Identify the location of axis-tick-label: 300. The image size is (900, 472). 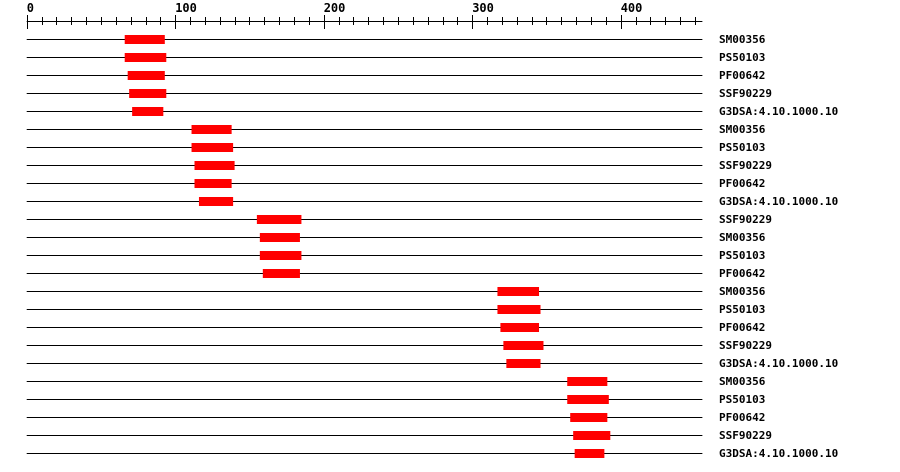
(483, 8).